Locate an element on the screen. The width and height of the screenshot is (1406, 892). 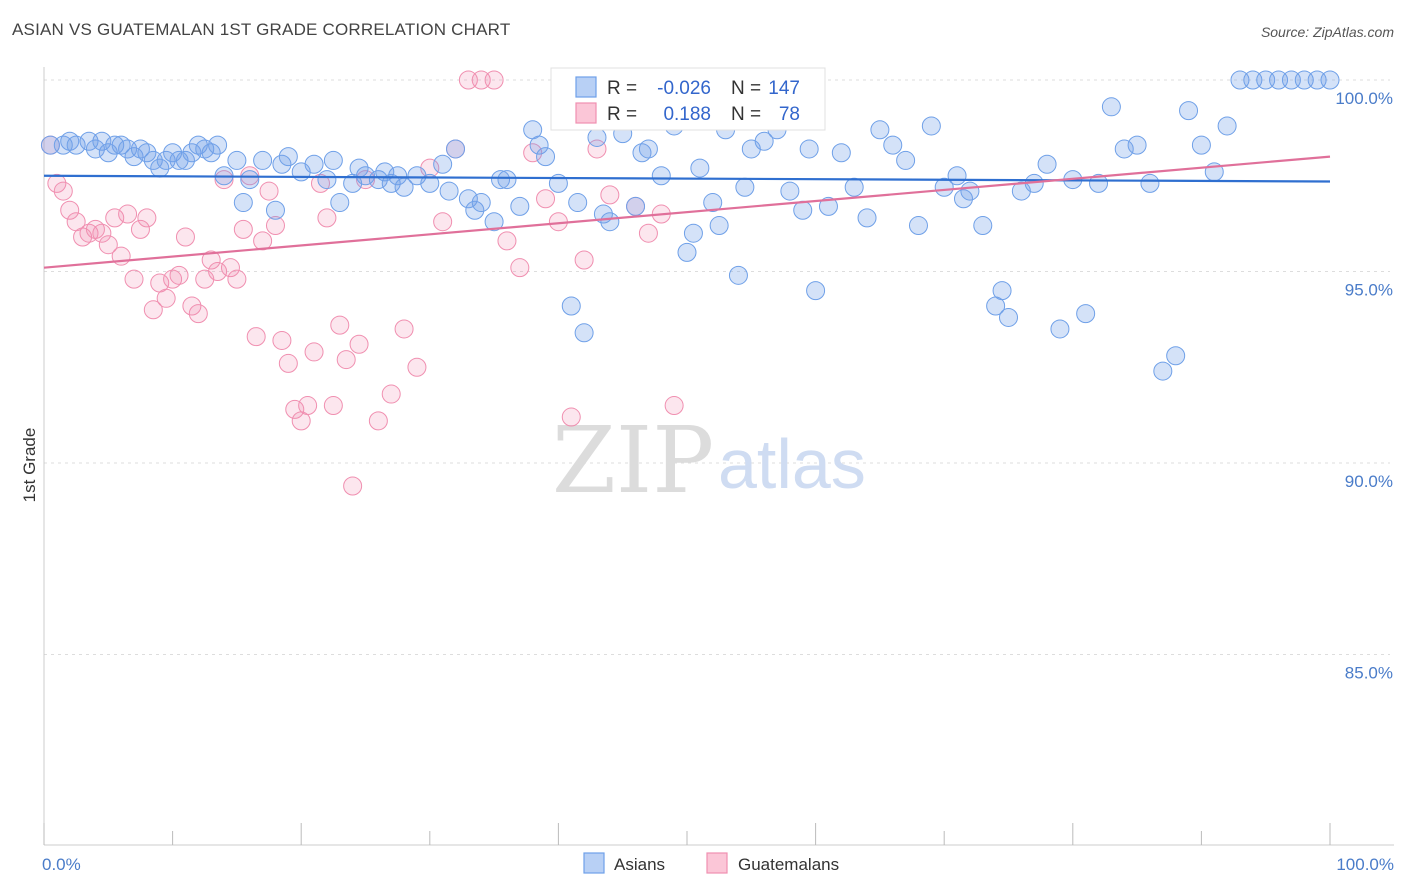
stats-asians-swatch is located at coordinates (586, 87).